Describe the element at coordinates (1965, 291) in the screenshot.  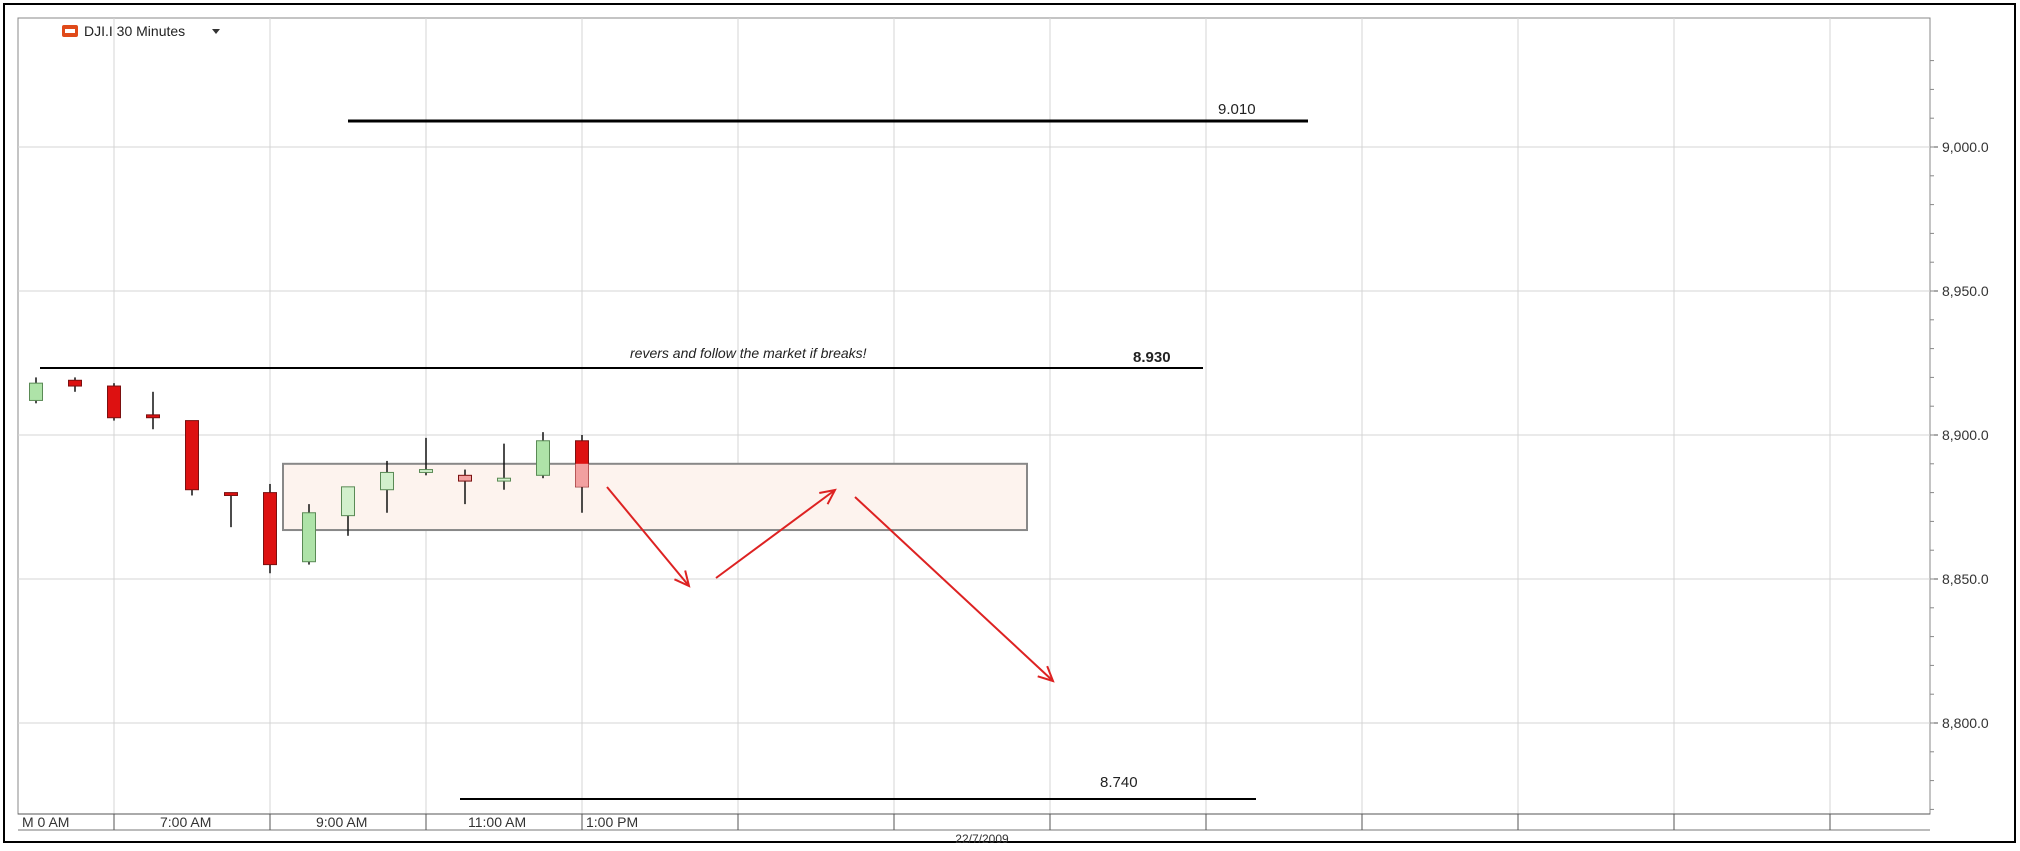
I see `y-tick-label: 8,950.0` at that location.